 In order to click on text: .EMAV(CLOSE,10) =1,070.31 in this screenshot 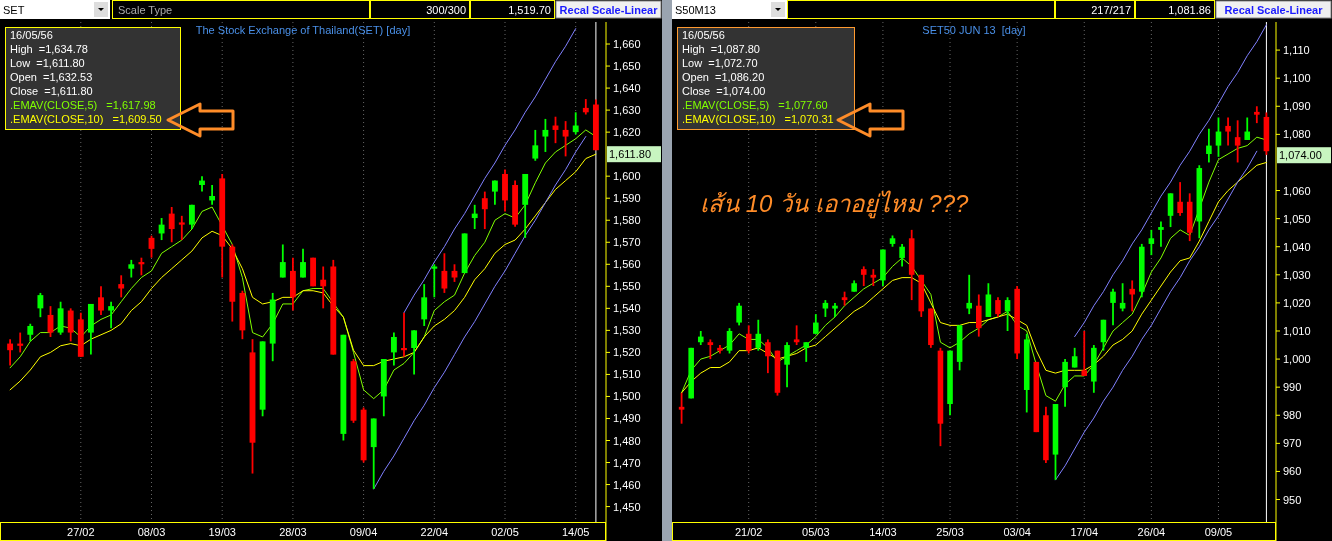, I will do `click(758, 119)`.